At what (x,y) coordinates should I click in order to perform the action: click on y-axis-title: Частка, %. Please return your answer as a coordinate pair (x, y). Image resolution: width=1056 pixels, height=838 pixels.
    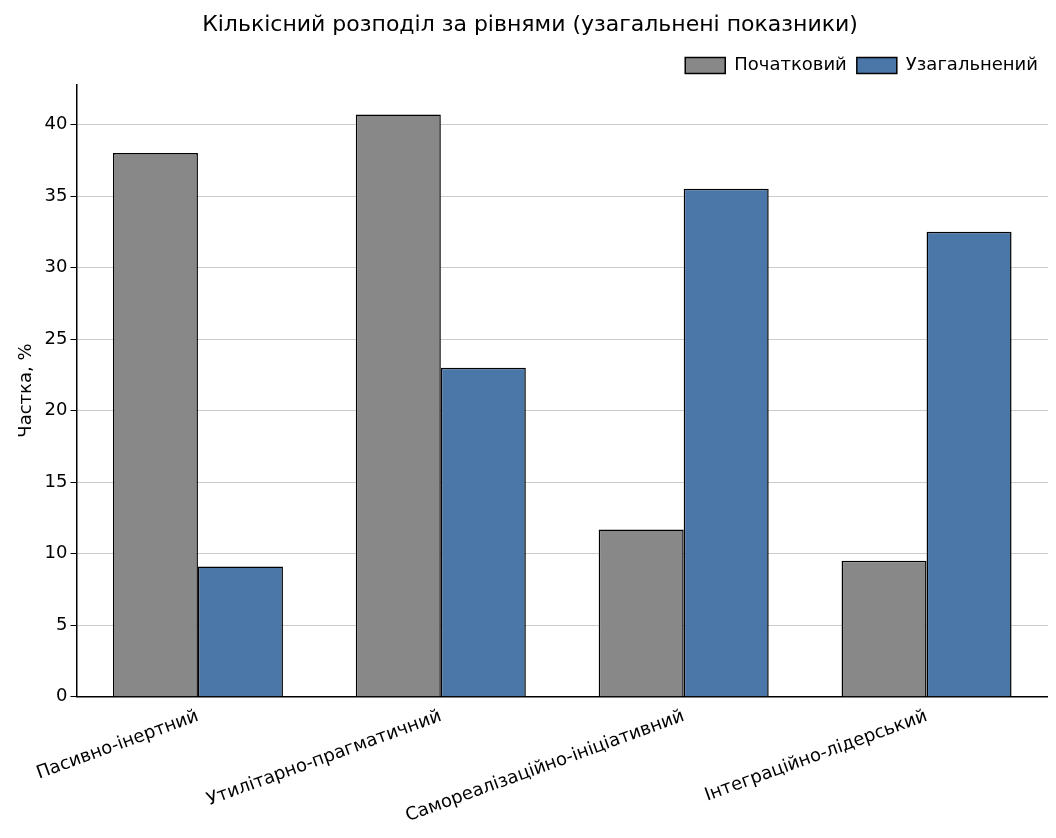
    Looking at the image, I should click on (25, 390).